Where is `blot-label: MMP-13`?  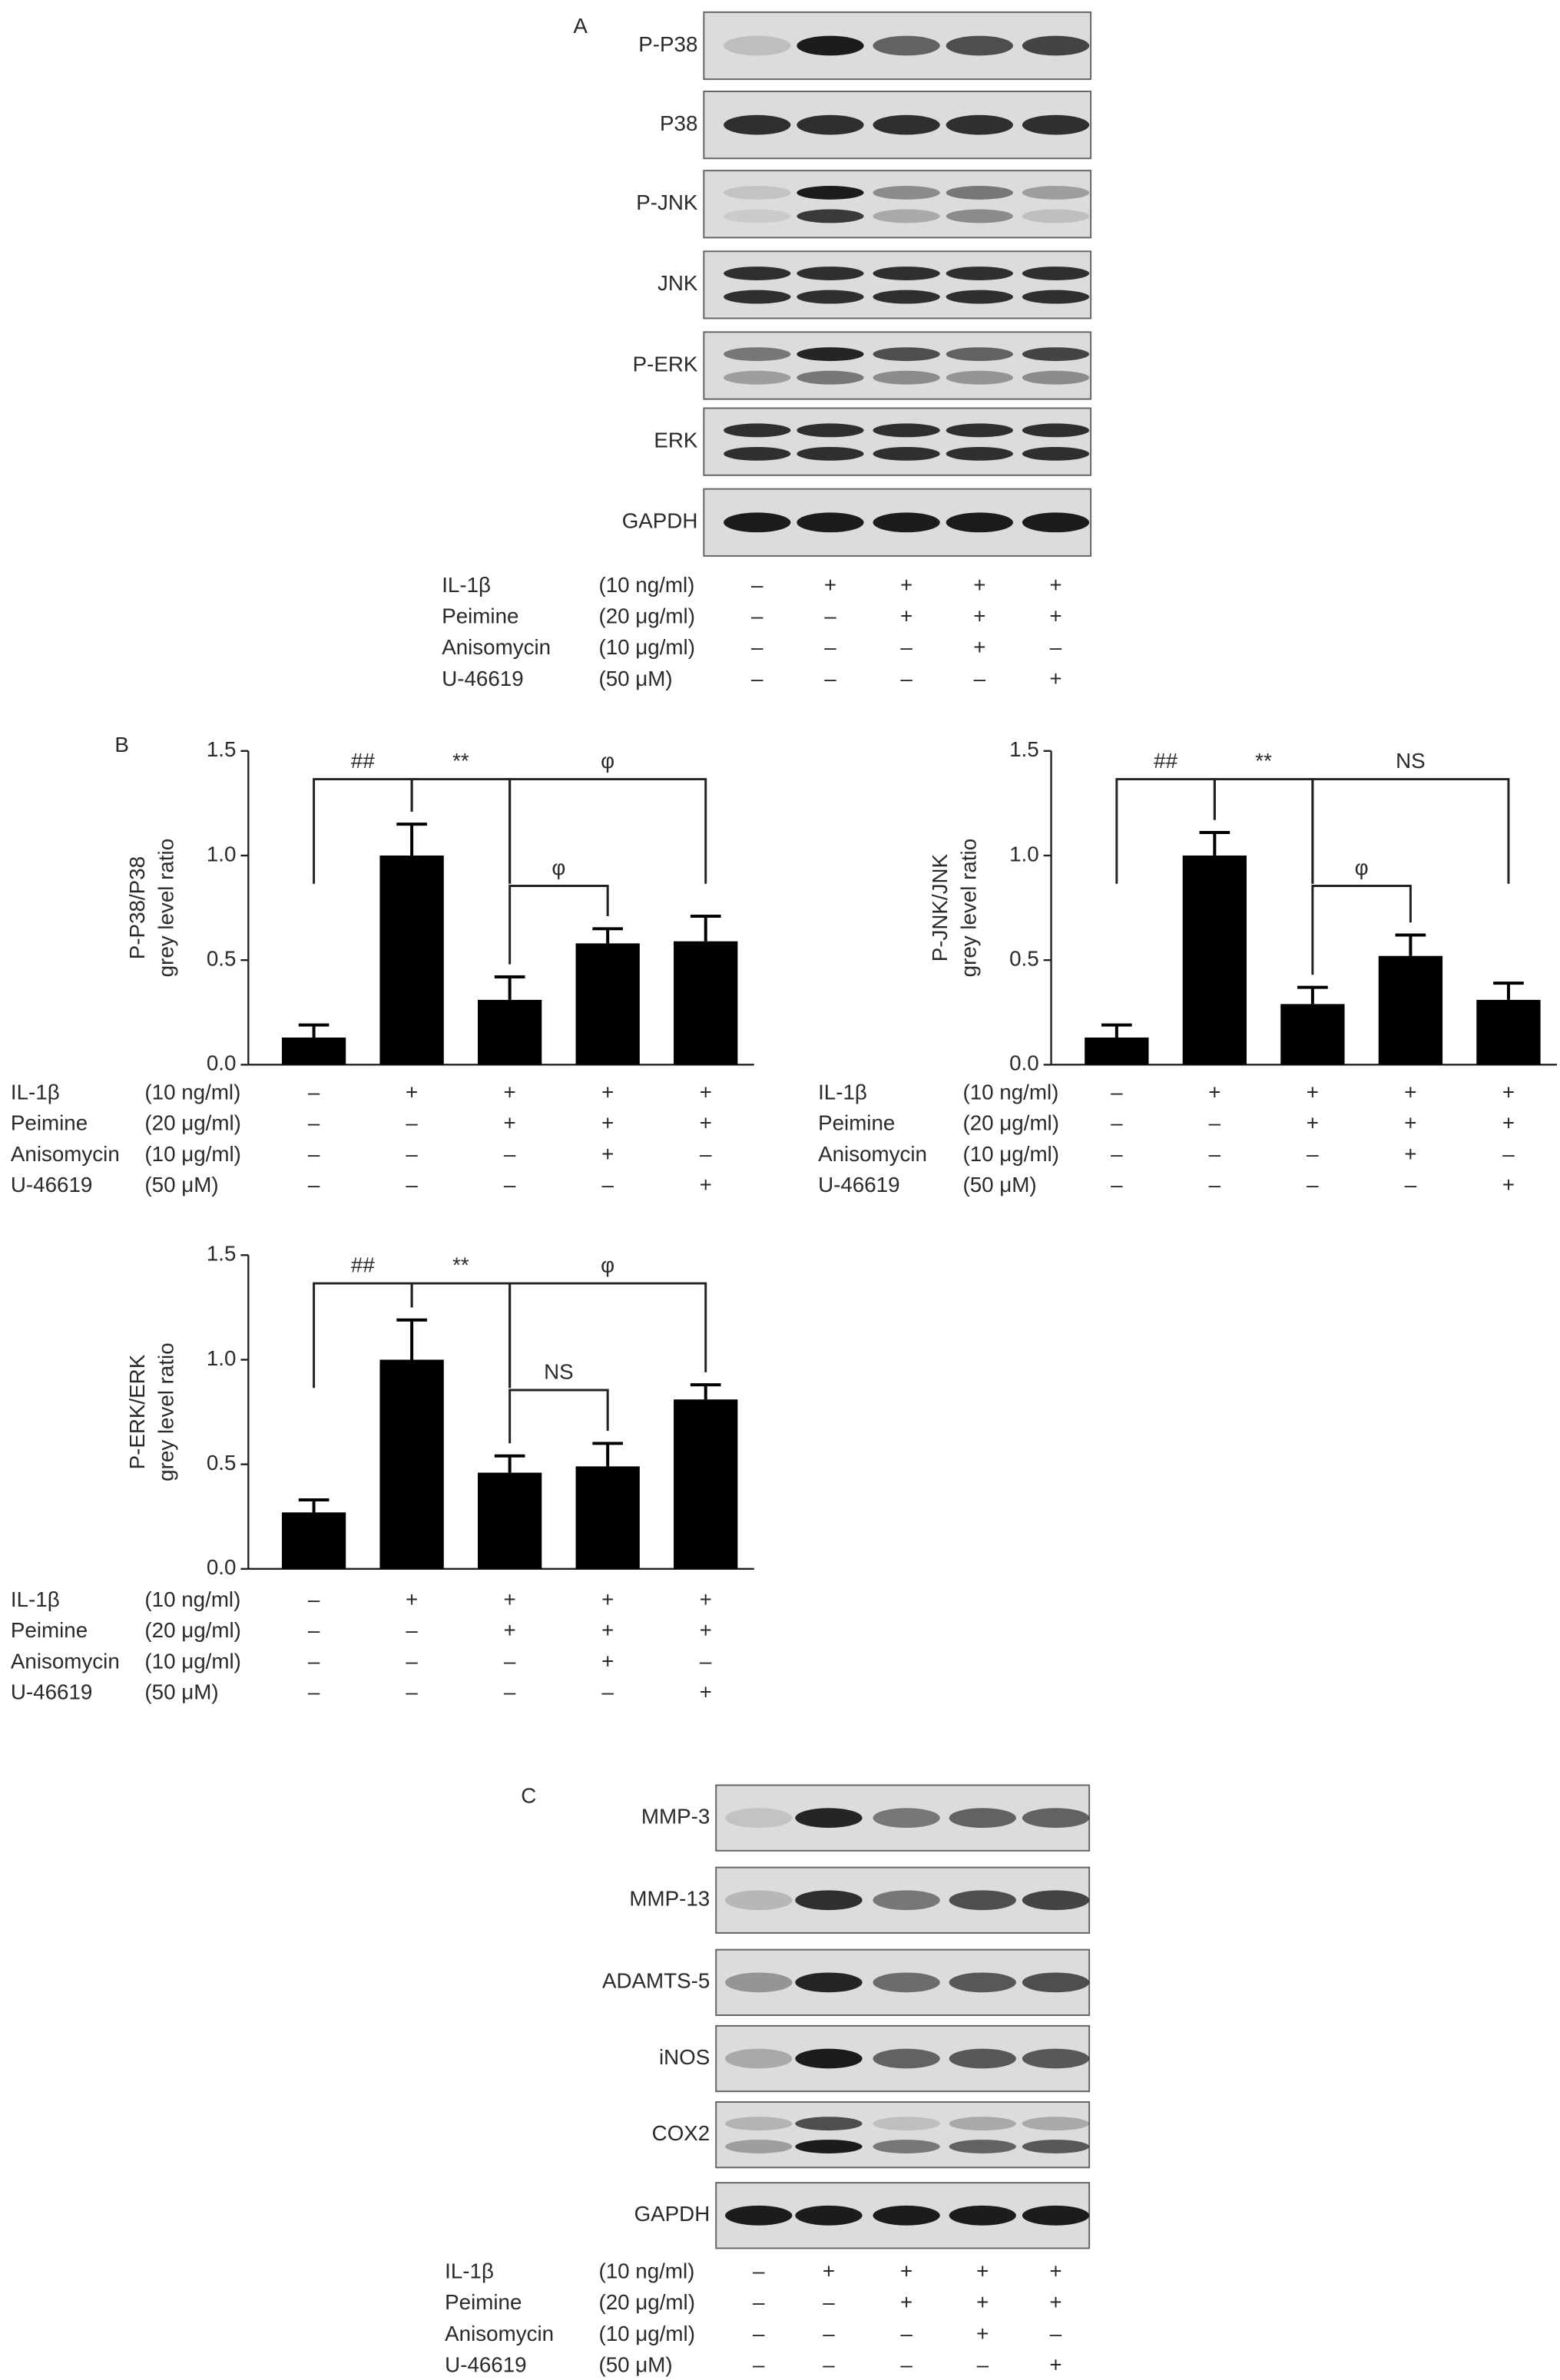 blot-label: MMP-13 is located at coordinates (669, 1899).